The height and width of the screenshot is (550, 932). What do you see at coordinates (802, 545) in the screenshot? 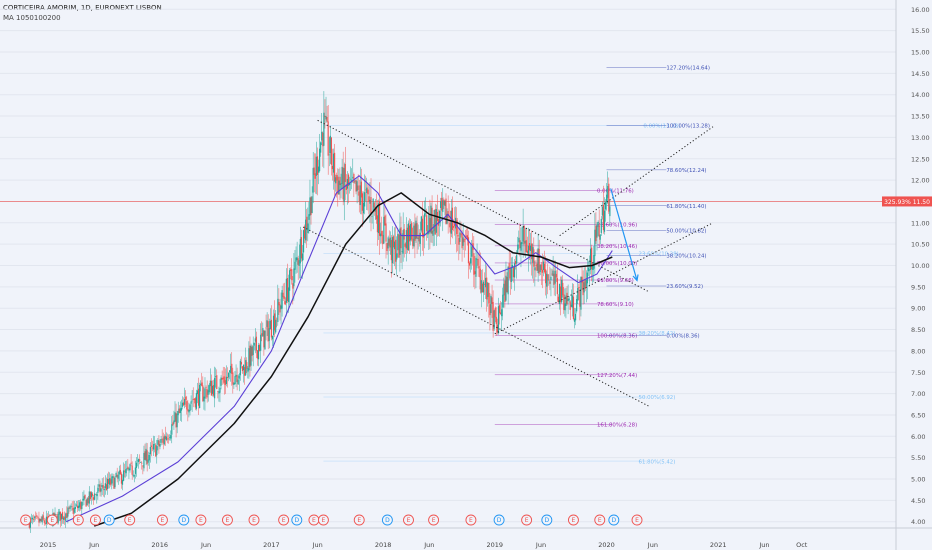
I see `x-tick-label: Oct` at bounding box center [802, 545].